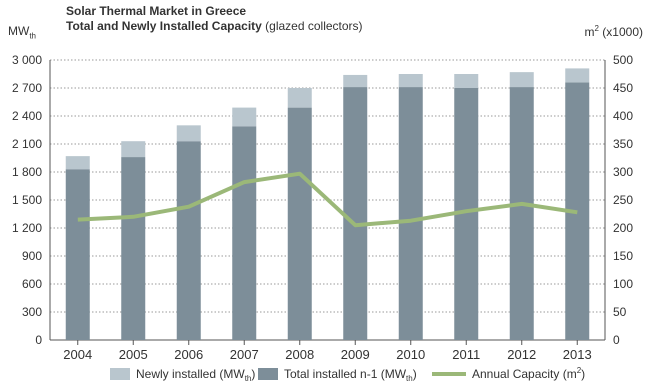 The height and width of the screenshot is (390, 649). What do you see at coordinates (244, 354) in the screenshot?
I see `x-tick-label: 2007` at bounding box center [244, 354].